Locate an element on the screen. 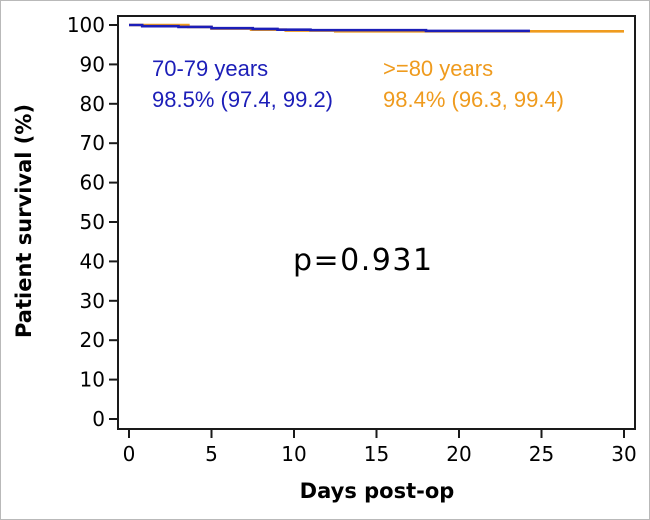  y-tick-label: 80 is located at coordinates (92, 104).